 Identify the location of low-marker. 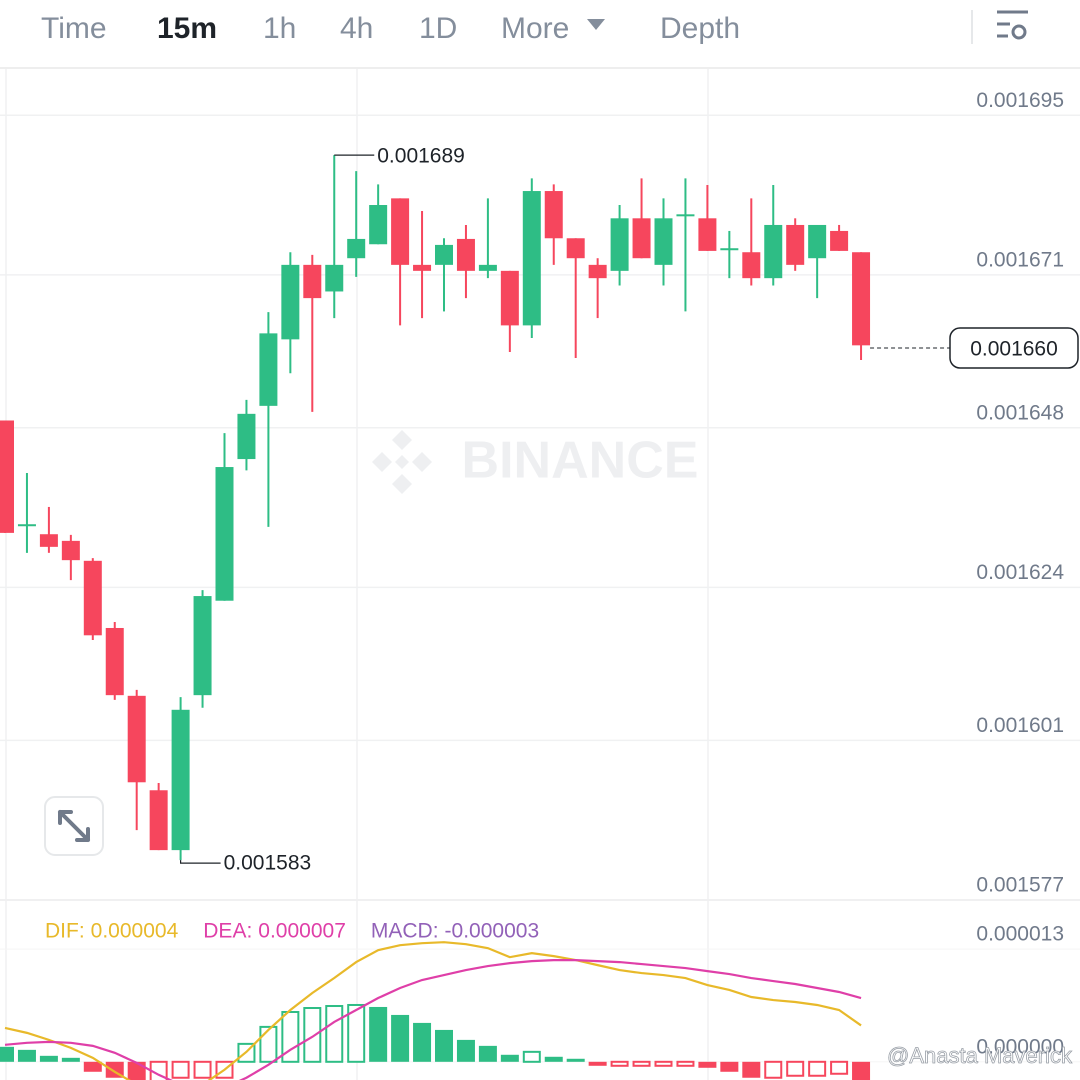
(200, 862).